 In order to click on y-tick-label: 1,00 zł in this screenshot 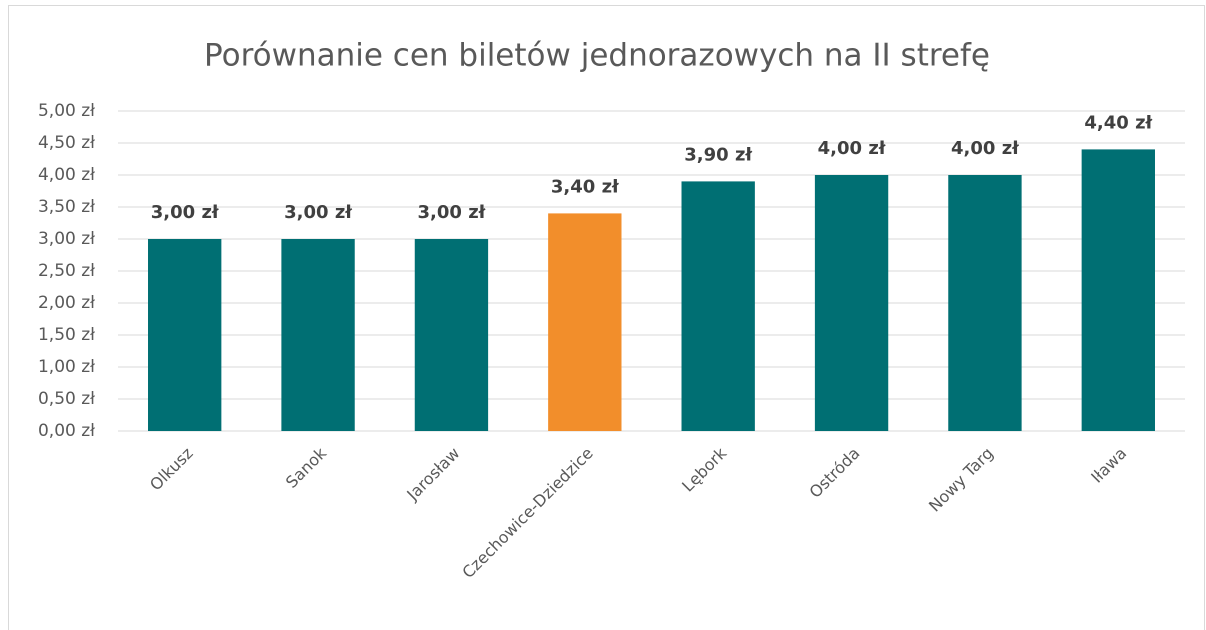, I will do `click(66, 367)`.